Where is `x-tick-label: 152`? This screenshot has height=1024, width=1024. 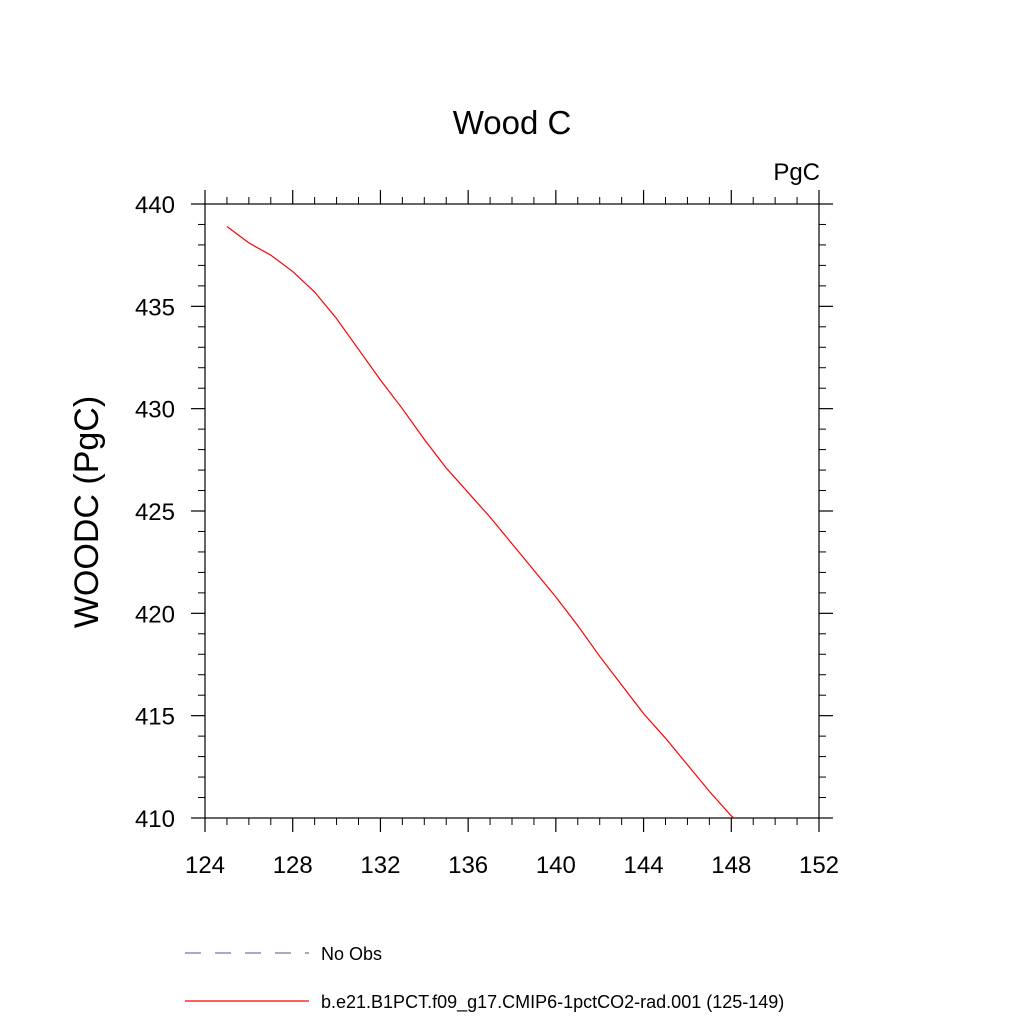 x-tick-label: 152 is located at coordinates (819, 865).